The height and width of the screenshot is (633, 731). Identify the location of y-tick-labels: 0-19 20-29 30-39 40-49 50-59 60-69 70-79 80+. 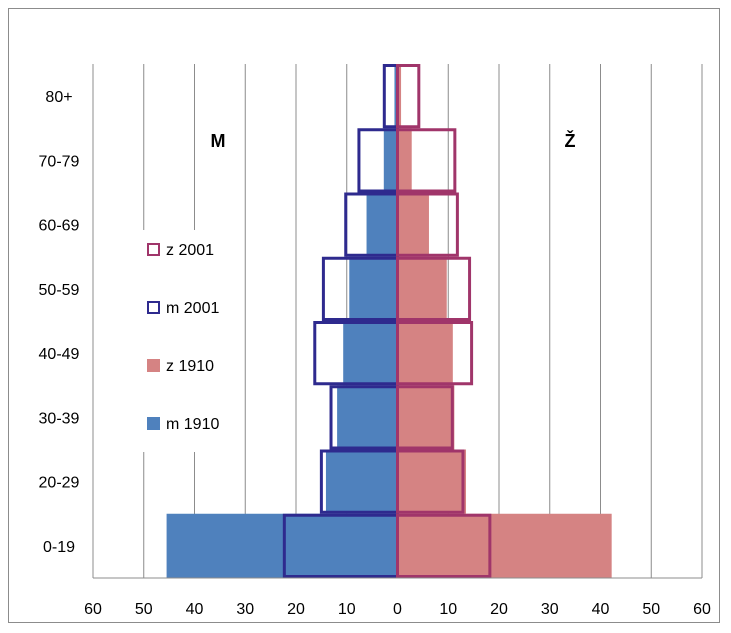
(59, 322).